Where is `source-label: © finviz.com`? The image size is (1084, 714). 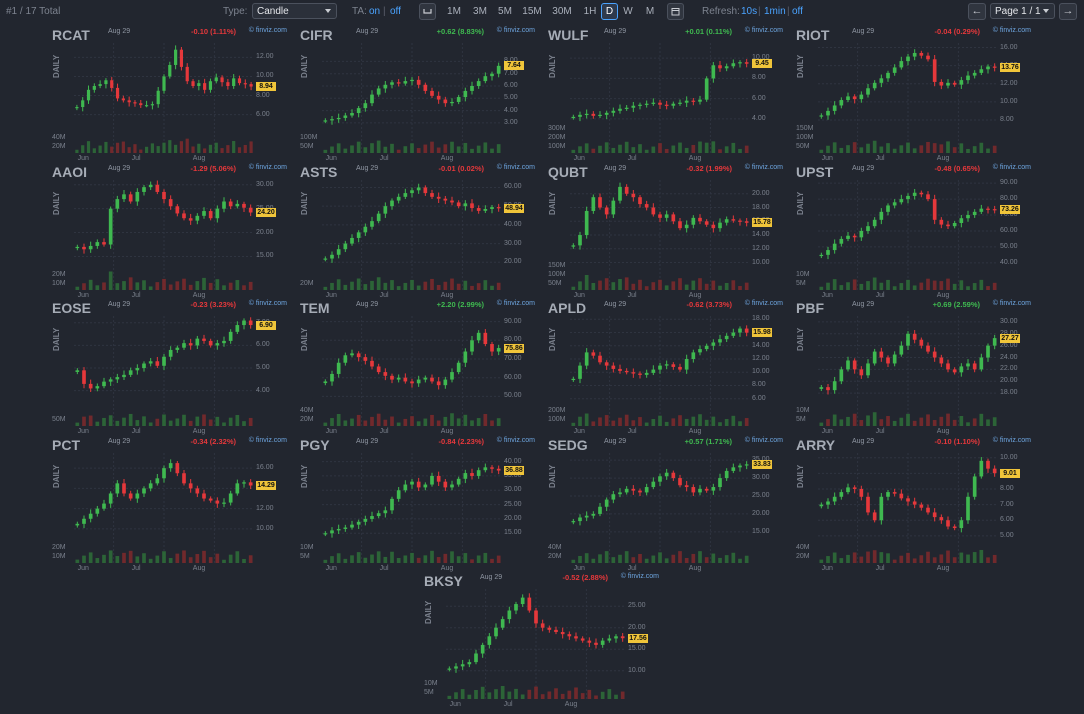
source-label: © finviz.com is located at coordinates (267, 440).